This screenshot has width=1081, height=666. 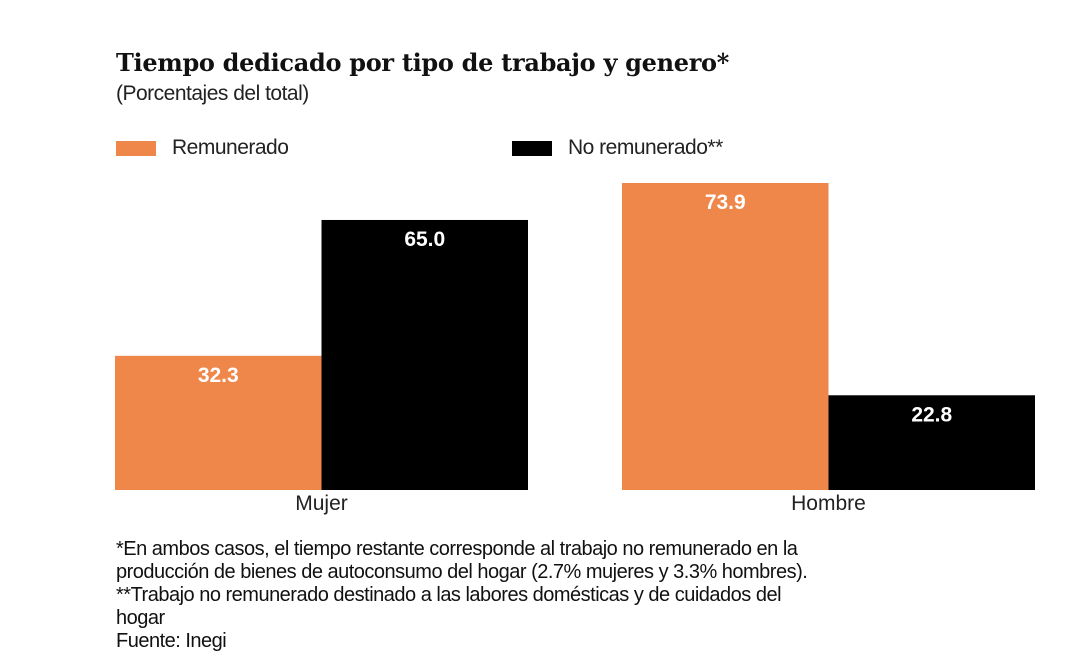 What do you see at coordinates (931, 414) in the screenshot?
I see `data-label: 22.8` at bounding box center [931, 414].